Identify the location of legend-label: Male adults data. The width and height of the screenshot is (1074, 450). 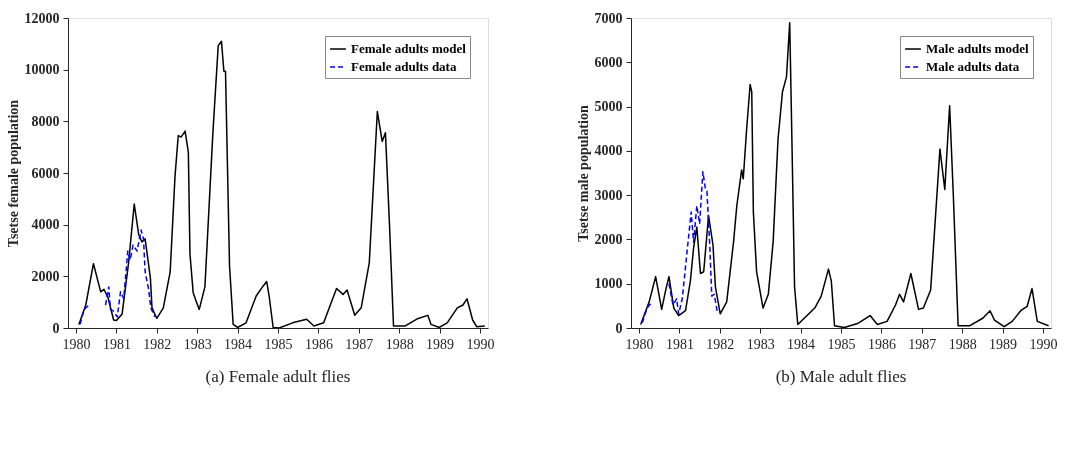
(973, 66).